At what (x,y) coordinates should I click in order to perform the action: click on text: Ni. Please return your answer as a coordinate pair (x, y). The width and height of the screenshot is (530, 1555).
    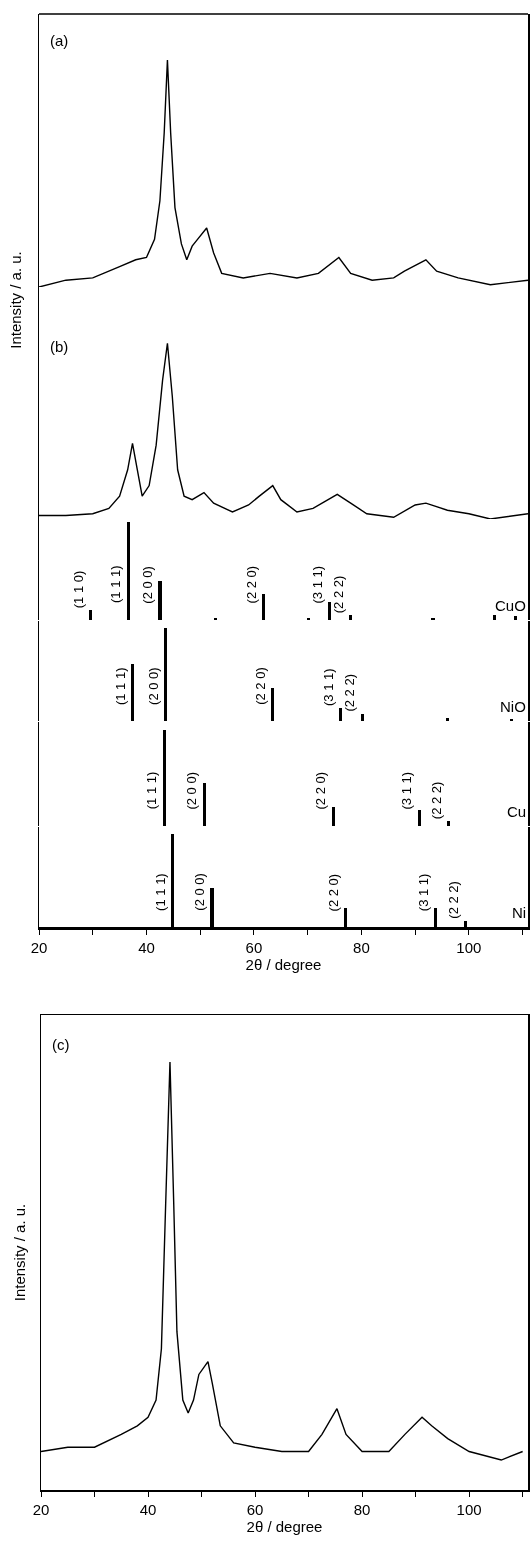
    Looking at the image, I should click on (519, 912).